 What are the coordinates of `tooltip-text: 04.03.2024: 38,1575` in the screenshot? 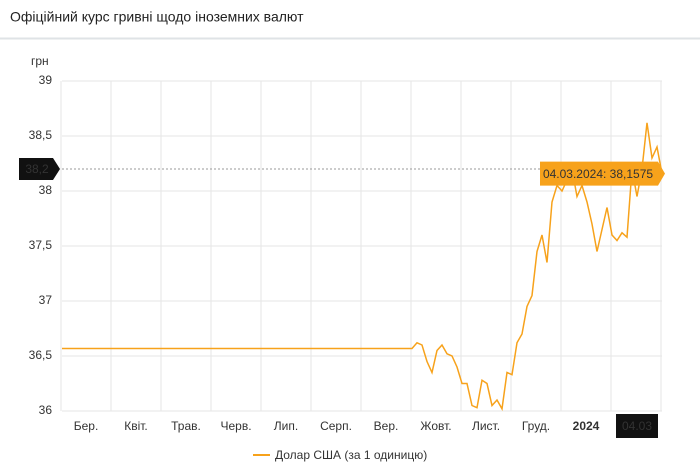 It's located at (598, 174).